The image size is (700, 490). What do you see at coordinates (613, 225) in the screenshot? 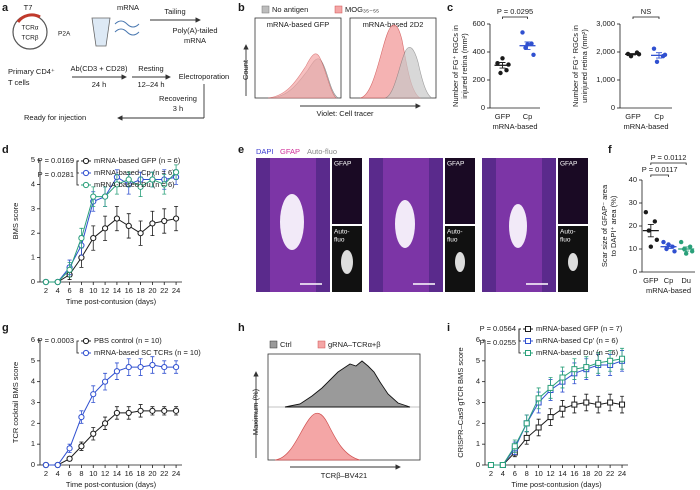
I see `y-axis-label: to DAPI⁺ area (%)` at bounding box center [613, 225].